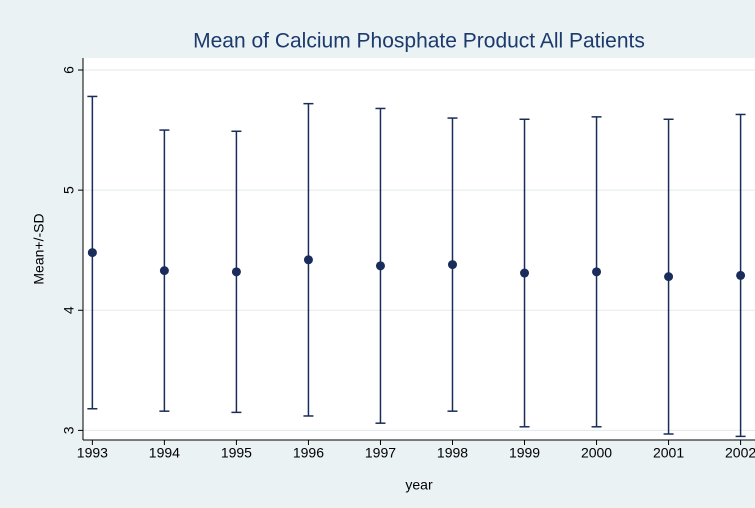 The height and width of the screenshot is (508, 755). Describe the element at coordinates (668, 453) in the screenshot. I see `x-tick-label: 2001` at that location.